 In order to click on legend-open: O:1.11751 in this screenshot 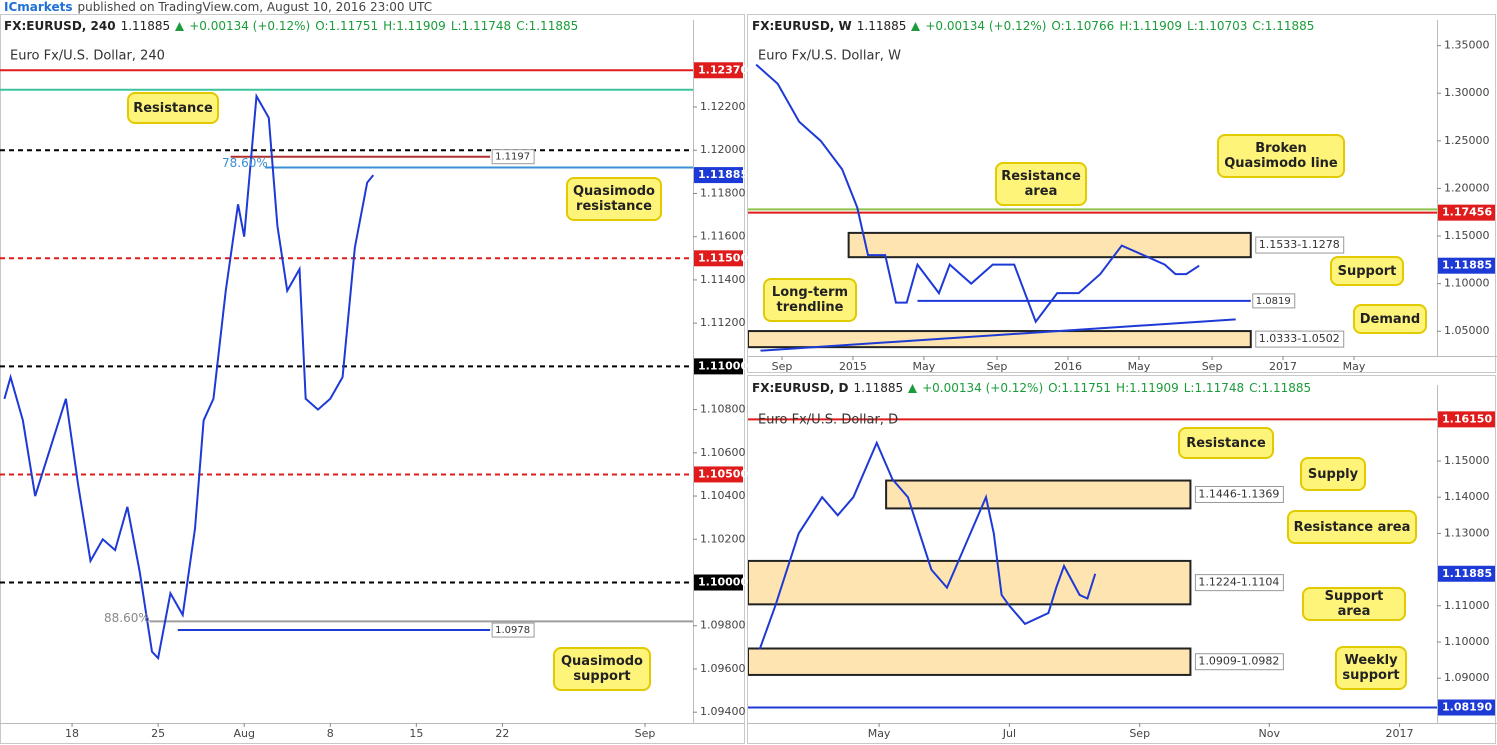, I will do `click(347, 26)`.